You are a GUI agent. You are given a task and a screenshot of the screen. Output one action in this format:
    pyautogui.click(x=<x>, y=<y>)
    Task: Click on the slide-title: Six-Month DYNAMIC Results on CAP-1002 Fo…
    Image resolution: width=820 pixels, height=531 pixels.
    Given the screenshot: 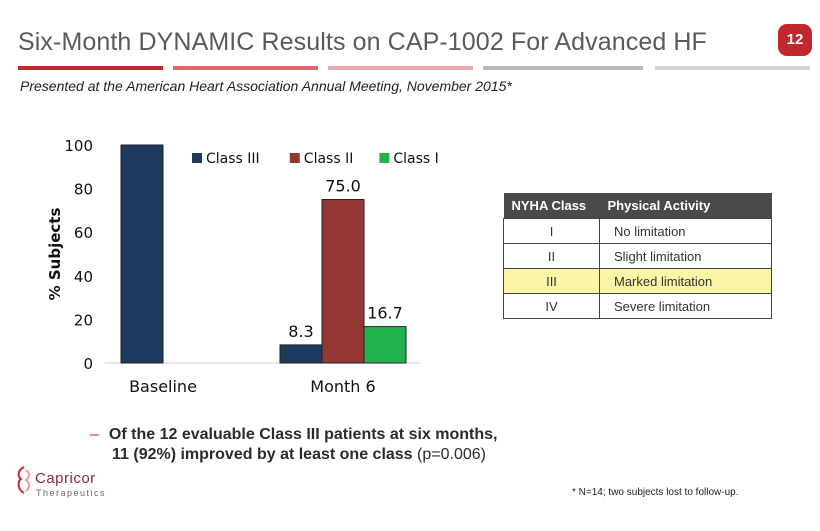 What is the action you would take?
    pyautogui.click(x=362, y=42)
    